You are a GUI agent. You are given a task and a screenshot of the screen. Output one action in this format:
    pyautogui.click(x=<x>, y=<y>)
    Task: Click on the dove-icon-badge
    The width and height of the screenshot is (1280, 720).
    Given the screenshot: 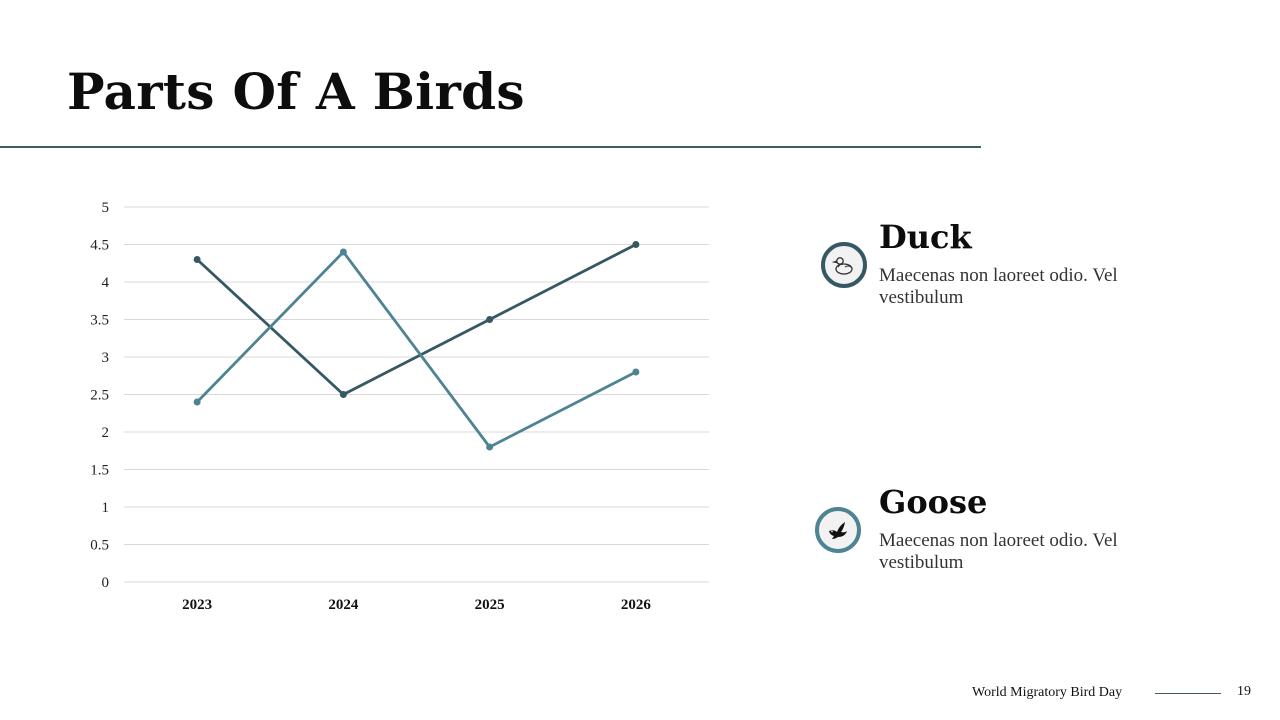 What is the action you would take?
    pyautogui.click(x=838, y=530)
    